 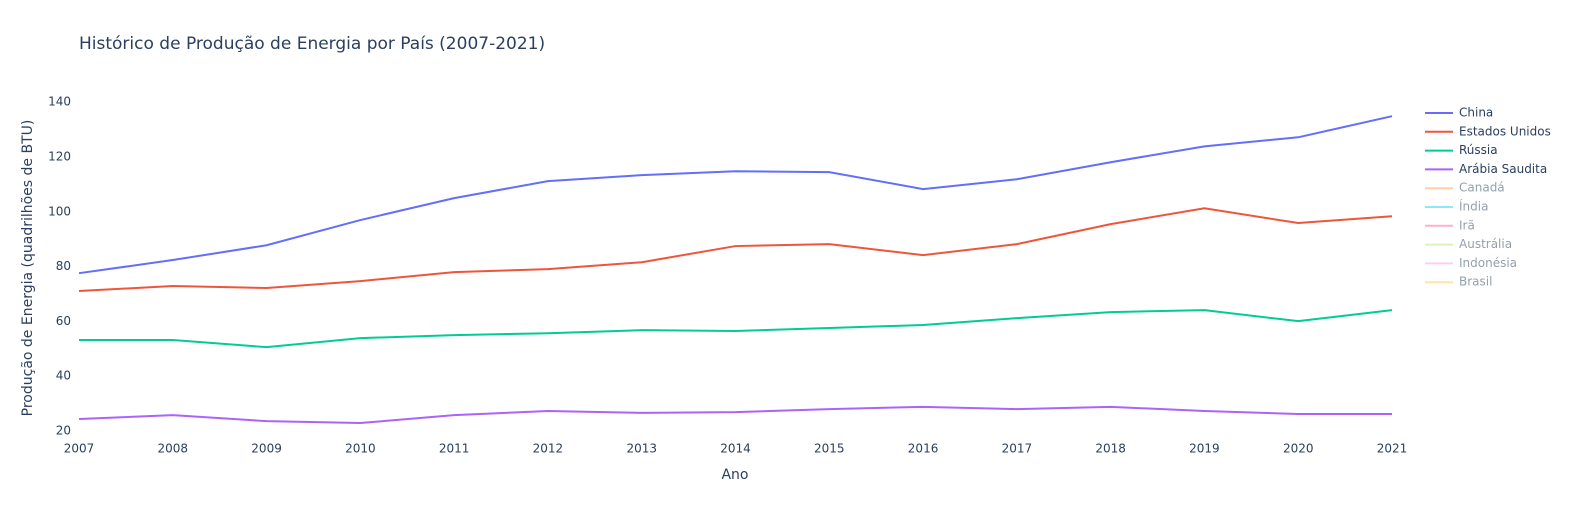 What do you see at coordinates (1450, 225) in the screenshot?
I see `legend-item: Irã` at bounding box center [1450, 225].